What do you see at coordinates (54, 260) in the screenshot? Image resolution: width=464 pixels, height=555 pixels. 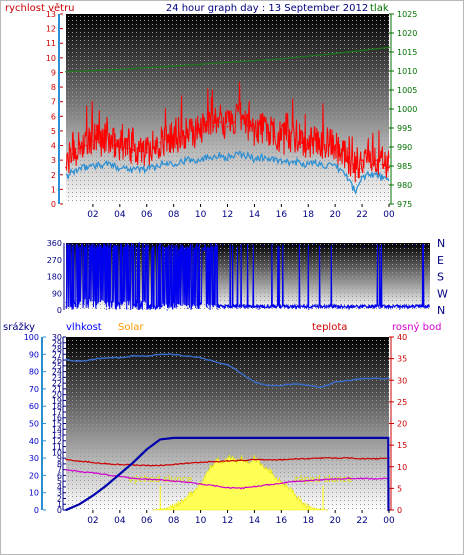 I see `direction-y-tick-label: 270` at bounding box center [54, 260].